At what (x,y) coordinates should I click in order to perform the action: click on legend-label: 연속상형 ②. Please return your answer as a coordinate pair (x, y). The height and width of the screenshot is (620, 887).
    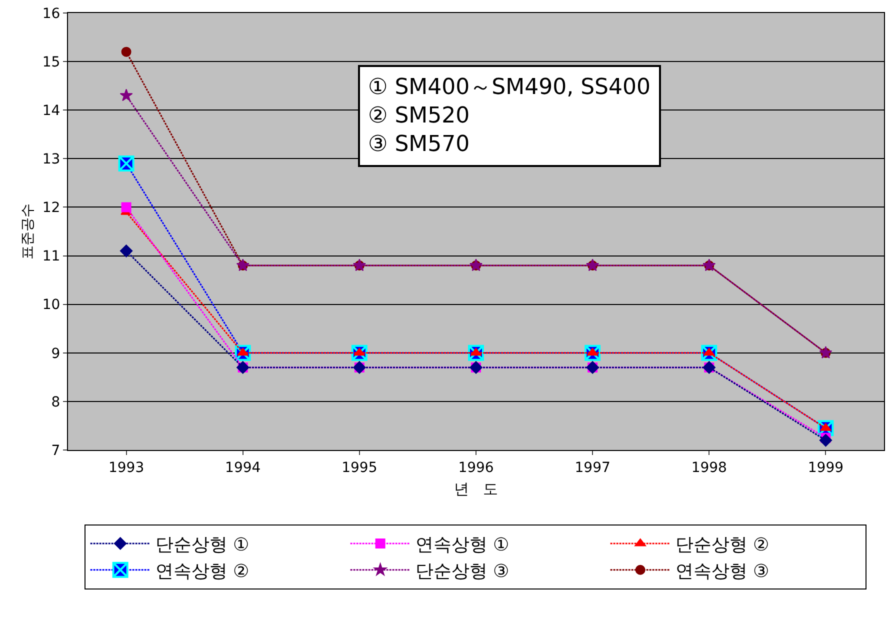
    Looking at the image, I should click on (202, 571).